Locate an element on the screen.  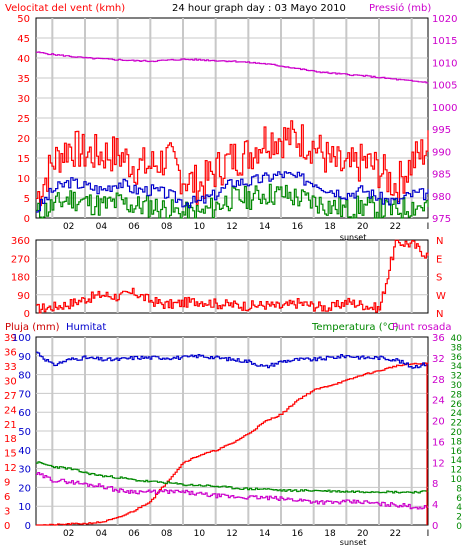
rain-axis-label: Pluja (mm) is located at coordinates (32, 327).